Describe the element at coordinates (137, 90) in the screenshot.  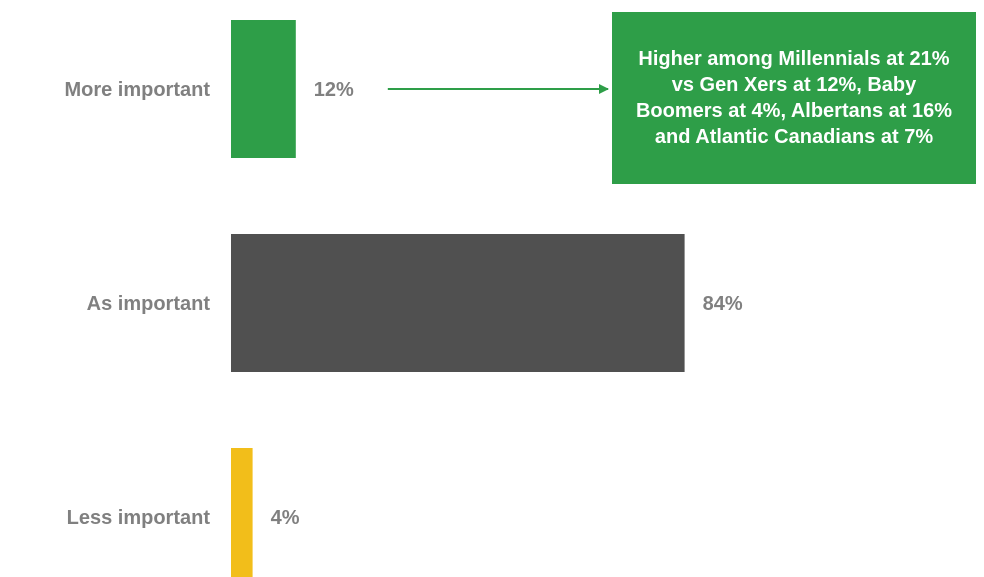
I see `category-label-more-important: More important` at that location.